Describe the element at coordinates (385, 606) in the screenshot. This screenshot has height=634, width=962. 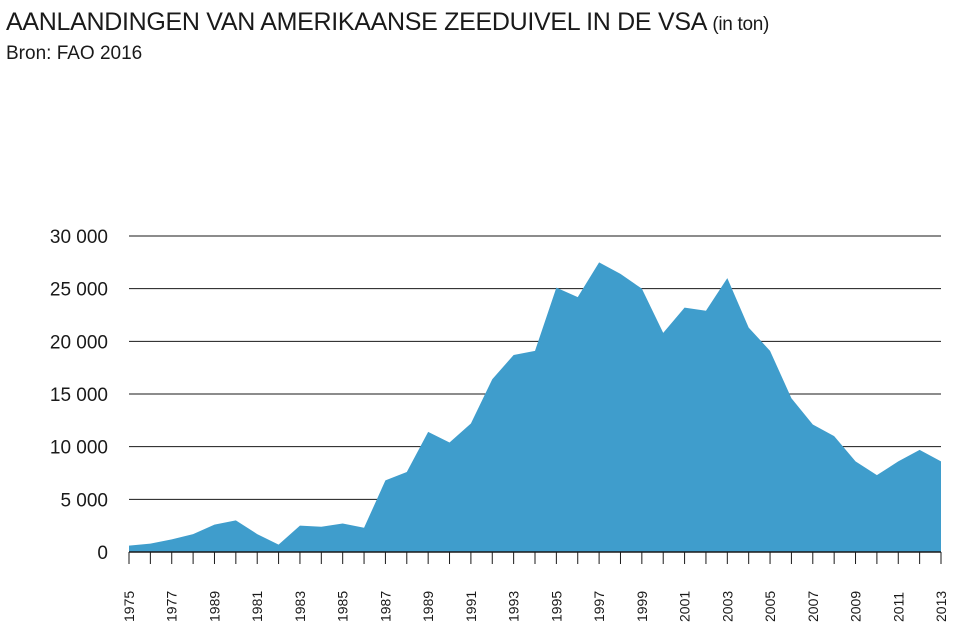
I see `x-tick-label: 1987` at that location.